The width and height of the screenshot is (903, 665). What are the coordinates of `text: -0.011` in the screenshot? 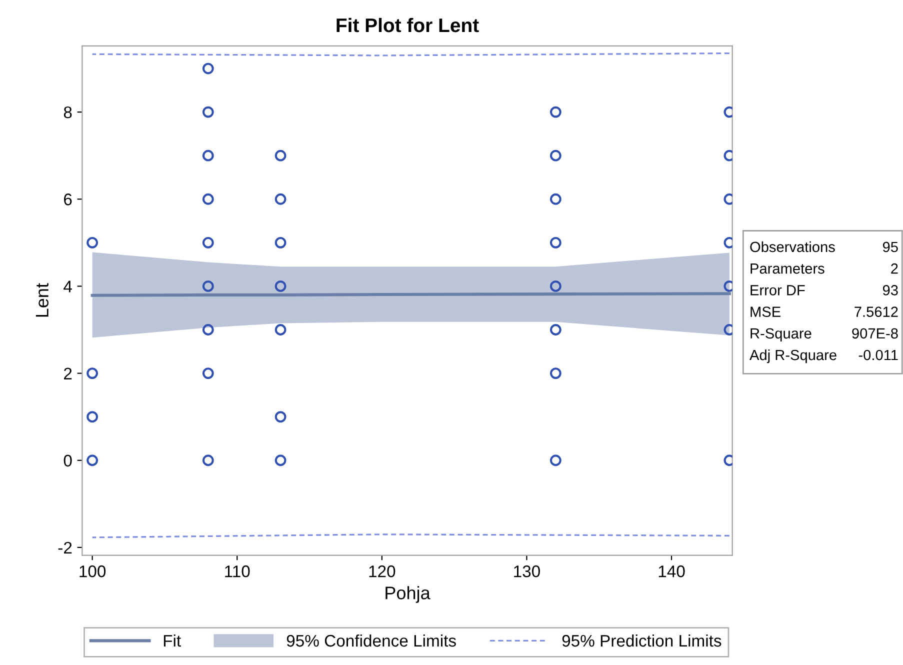 It's located at (878, 355).